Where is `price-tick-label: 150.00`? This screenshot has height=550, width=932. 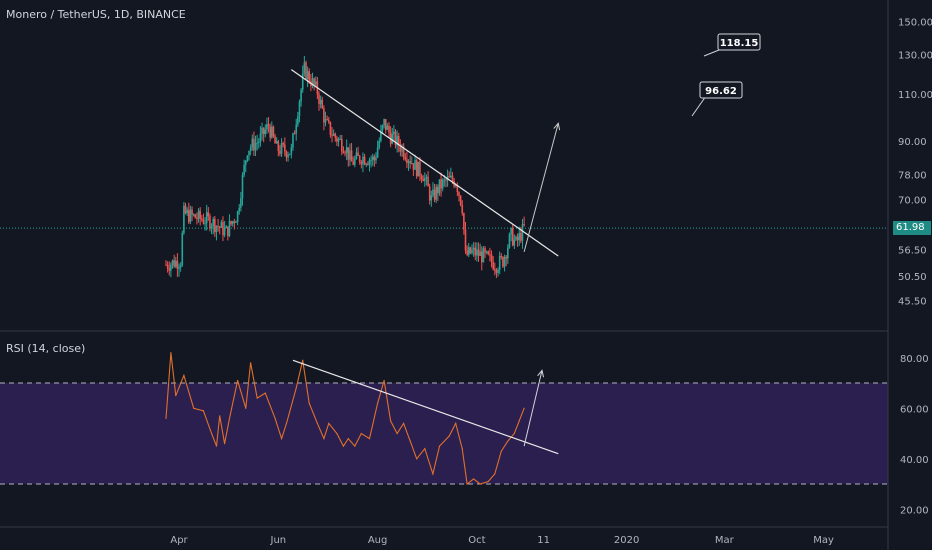
price-tick-label: 150.00 is located at coordinates (915, 22).